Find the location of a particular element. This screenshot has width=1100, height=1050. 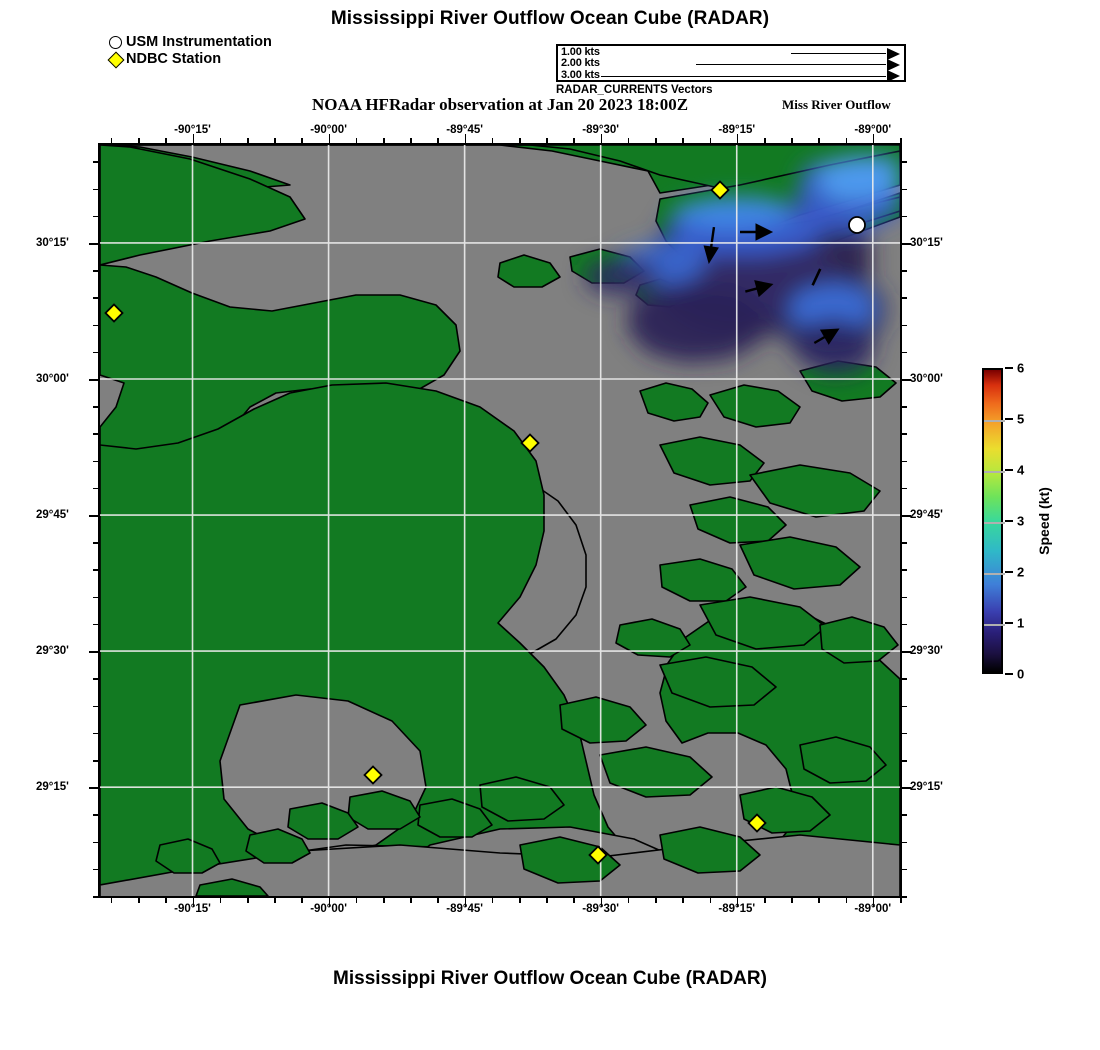

x-axis-tick-label: -89°45' is located at coordinates (464, 130).